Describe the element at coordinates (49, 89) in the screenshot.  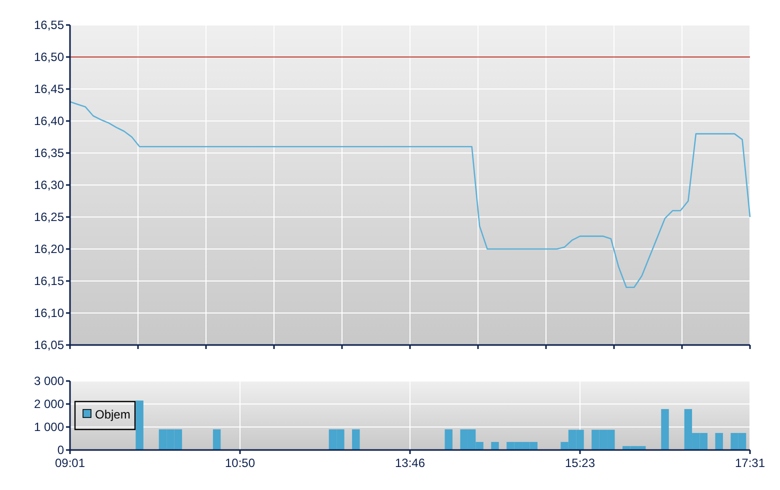
I see `y-tick-label: 16,45` at that location.